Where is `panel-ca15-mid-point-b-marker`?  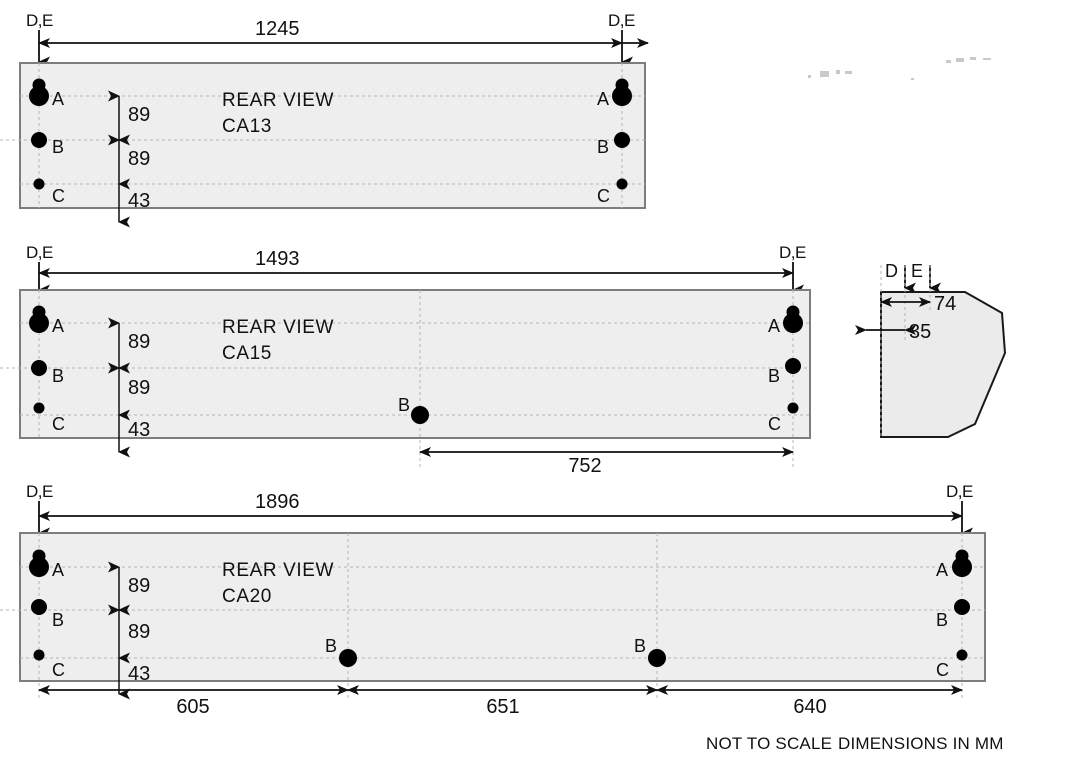 panel-ca15-mid-point-b-marker is located at coordinates (420, 415).